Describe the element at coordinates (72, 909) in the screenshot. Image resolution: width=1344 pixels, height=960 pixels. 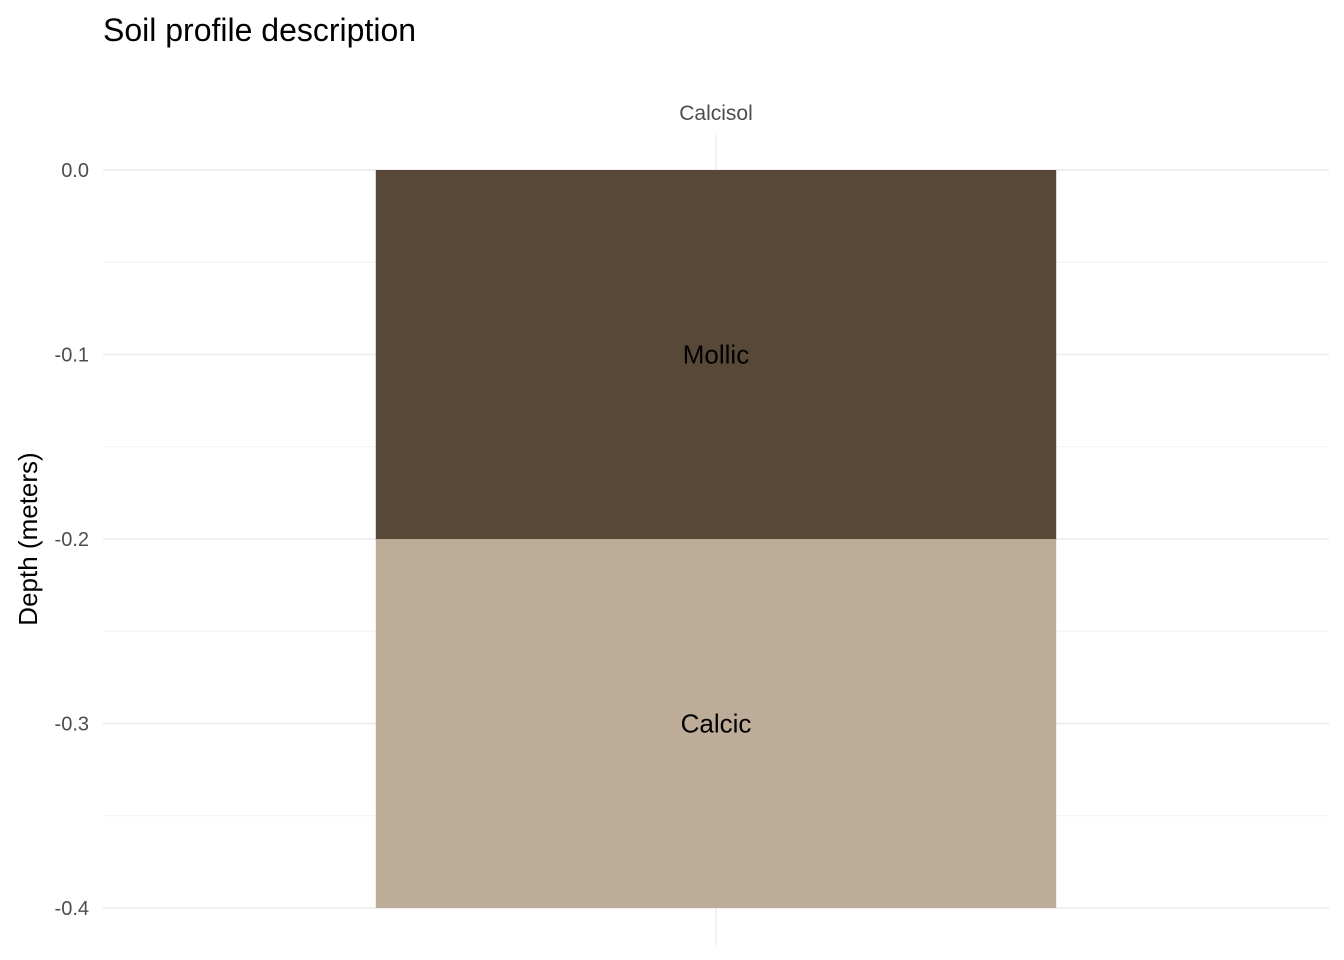
I see `y-tick-label: -0.4` at that location.